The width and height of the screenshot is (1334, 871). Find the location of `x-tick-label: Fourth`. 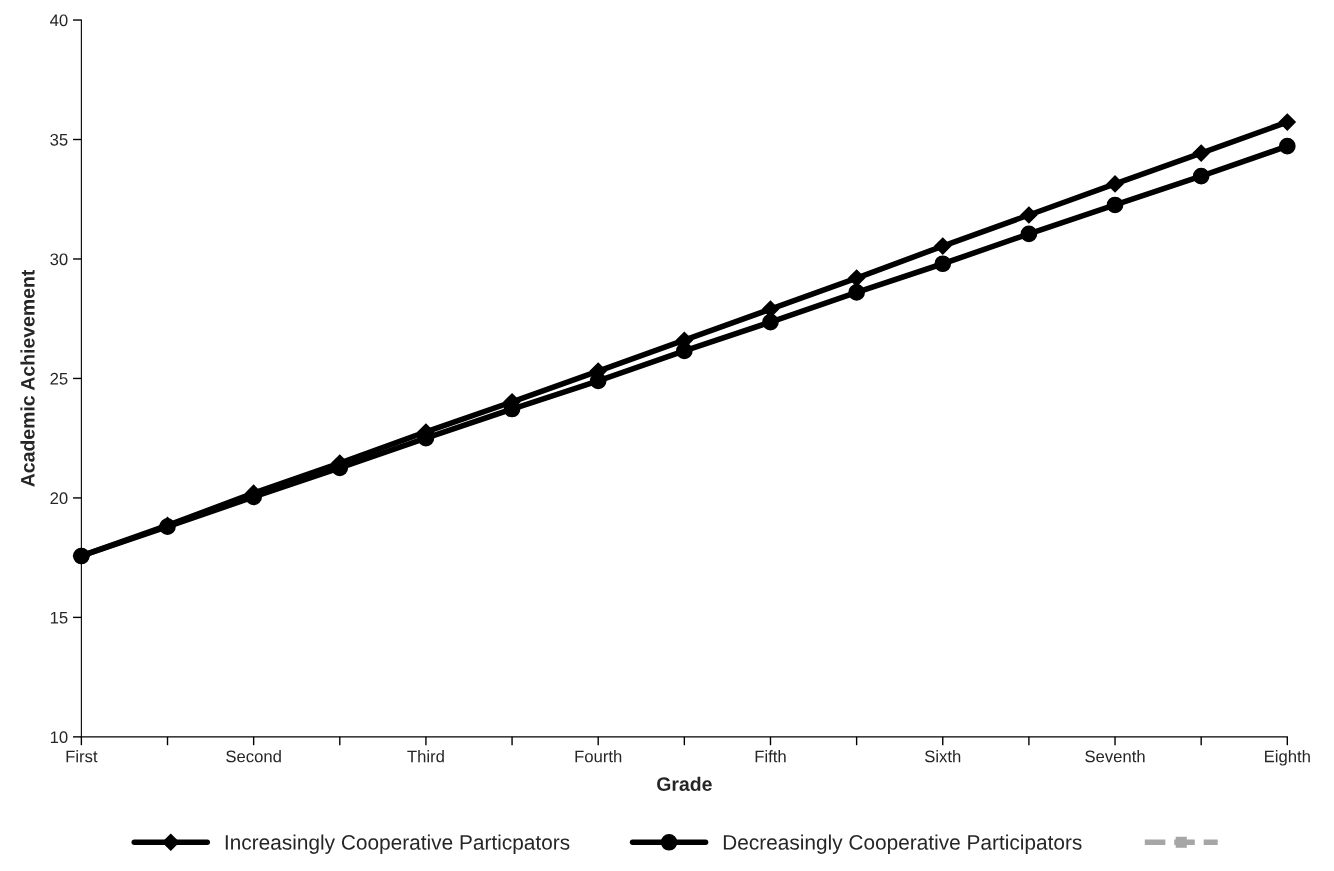

x-tick-label: Fourth is located at coordinates (598, 756).